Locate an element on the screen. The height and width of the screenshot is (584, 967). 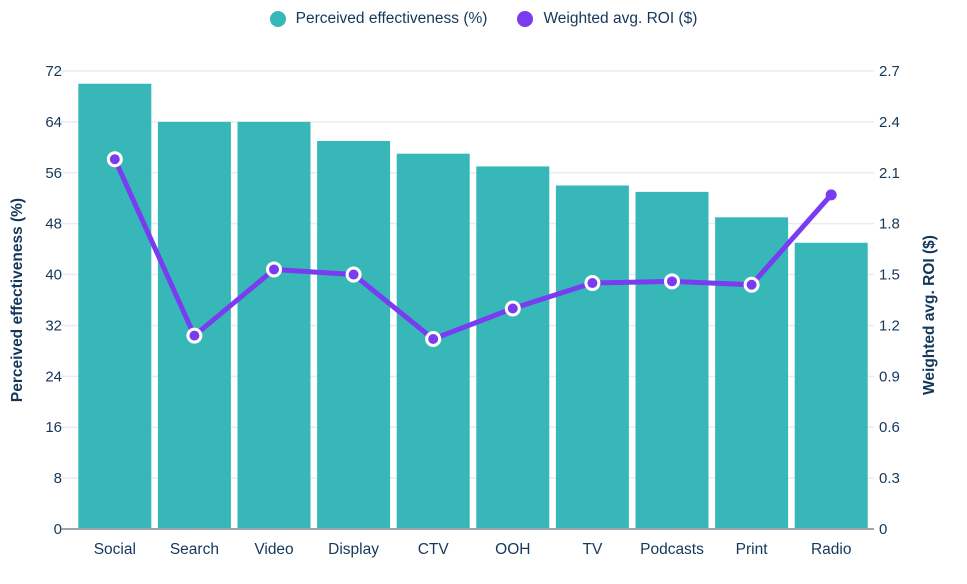
x-axis-label-search: Search is located at coordinates (194, 549).